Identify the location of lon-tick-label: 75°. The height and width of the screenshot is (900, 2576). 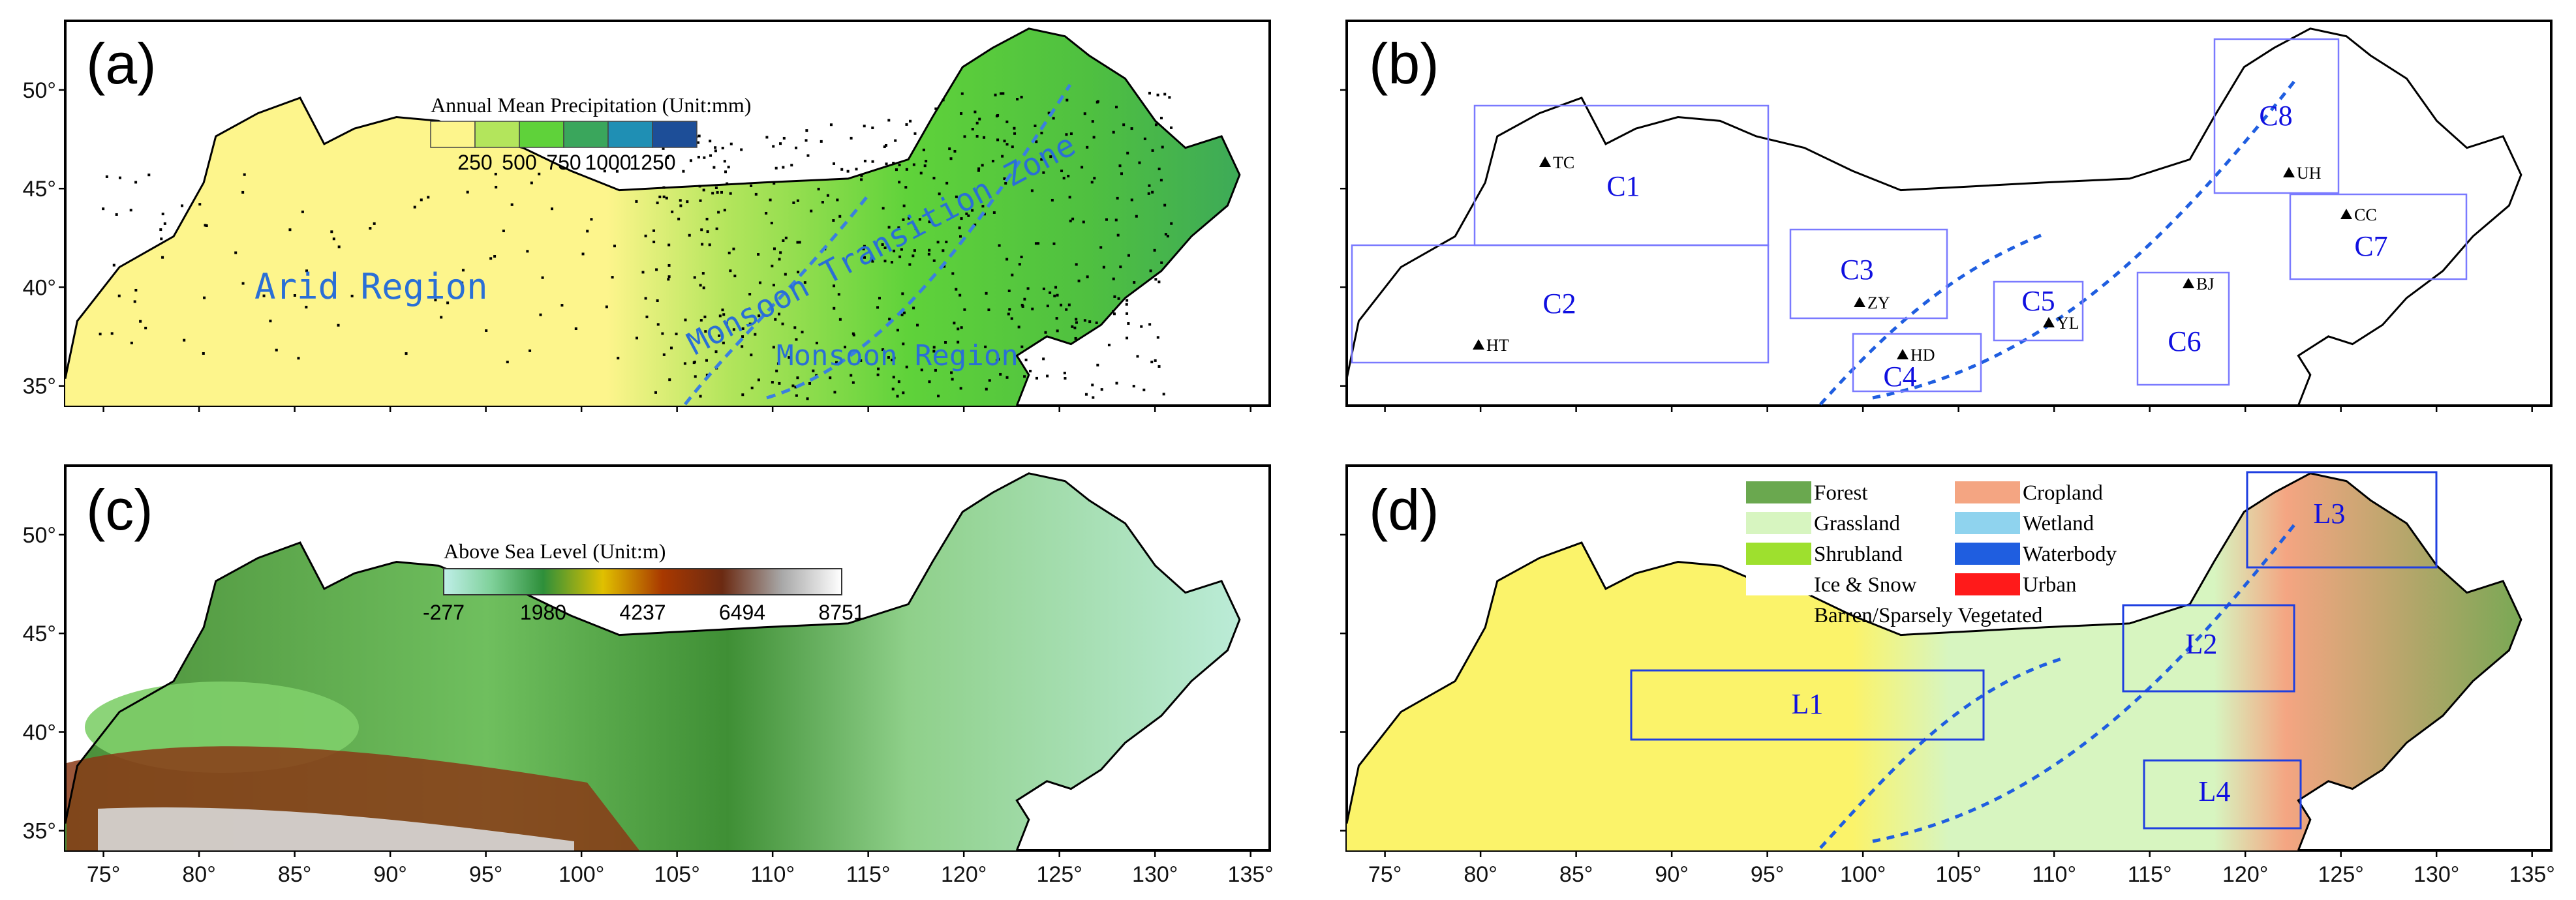
(1385, 875).